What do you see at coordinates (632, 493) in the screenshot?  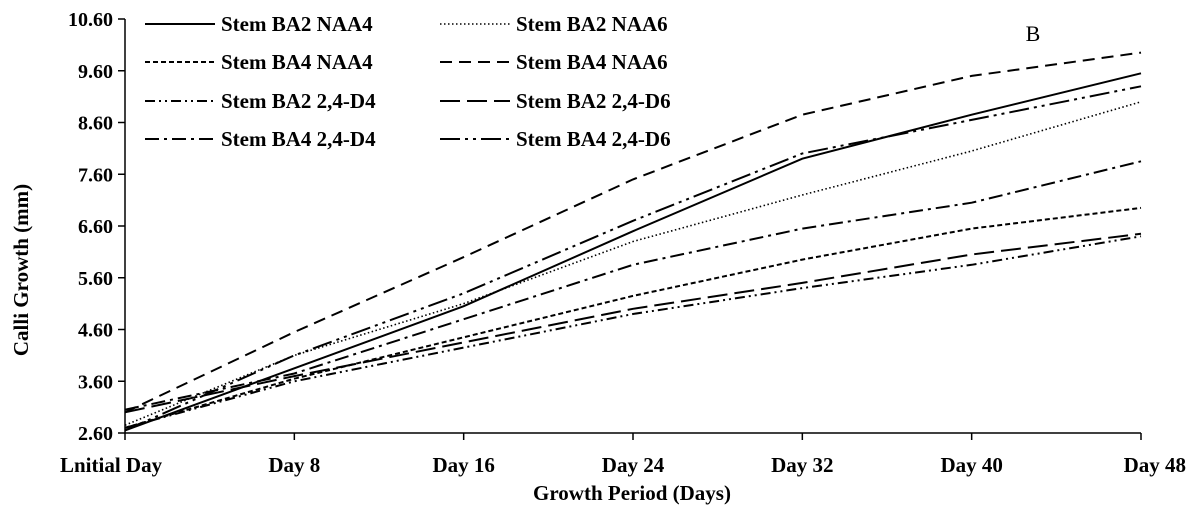 I see `x-axis-title: Growth Period (Days)` at bounding box center [632, 493].